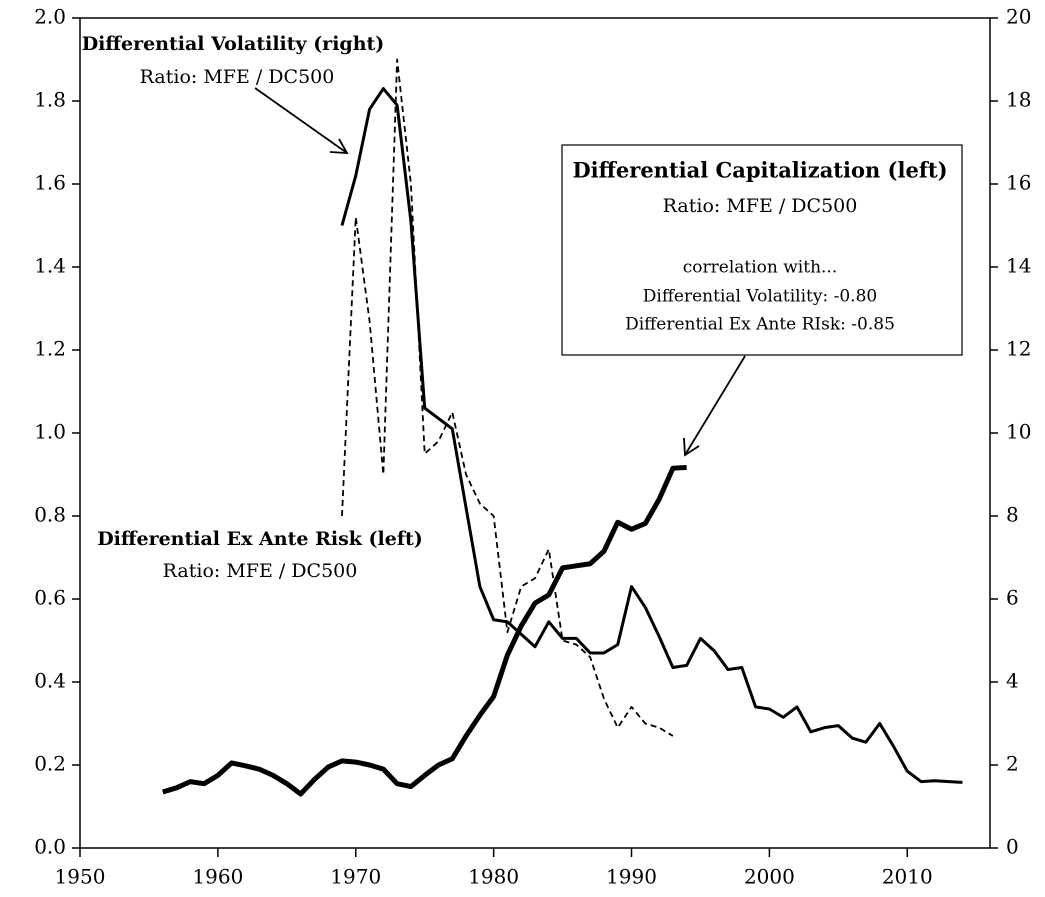 The height and width of the screenshot is (897, 1045). What do you see at coordinates (50, 432) in the screenshot?
I see `y-tick-label: 1.0` at bounding box center [50, 432].